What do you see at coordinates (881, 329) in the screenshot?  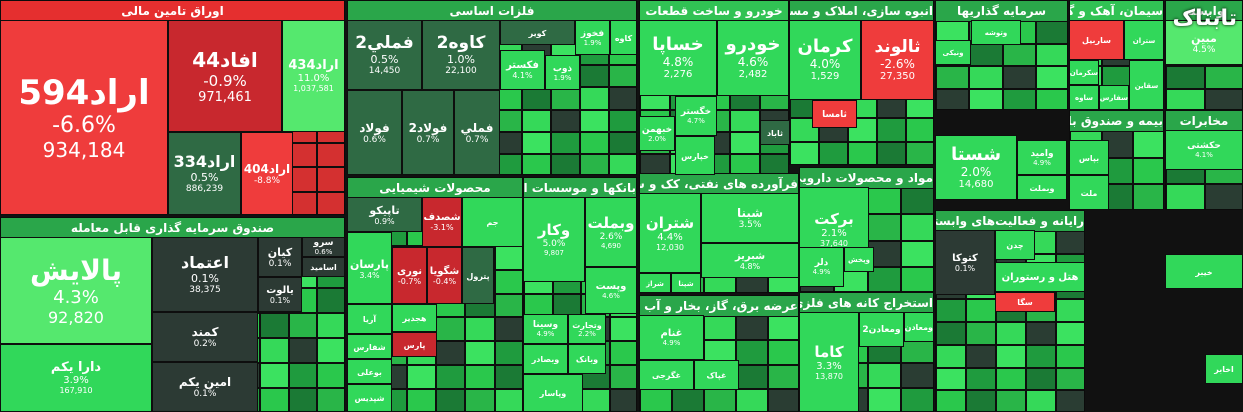 I see `tile-75: ومعادن2` at bounding box center [881, 329].